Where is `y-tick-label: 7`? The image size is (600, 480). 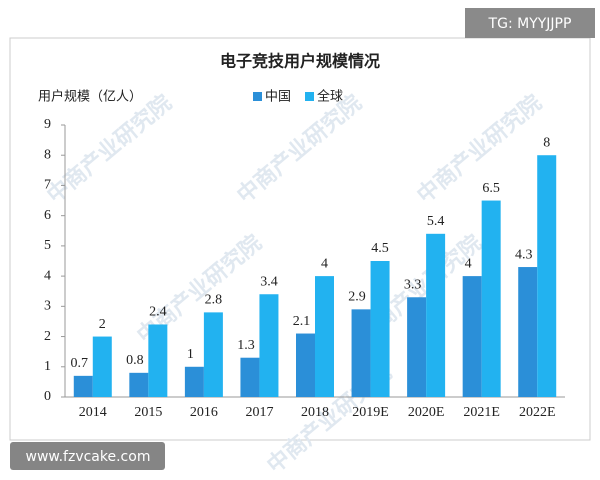 y-tick-label: 7 is located at coordinates (47, 185).